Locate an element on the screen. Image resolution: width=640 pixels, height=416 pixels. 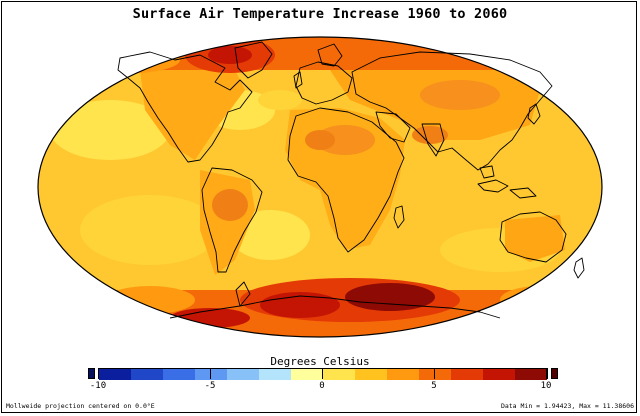
coastline-japan is located at coordinates (534, 114).